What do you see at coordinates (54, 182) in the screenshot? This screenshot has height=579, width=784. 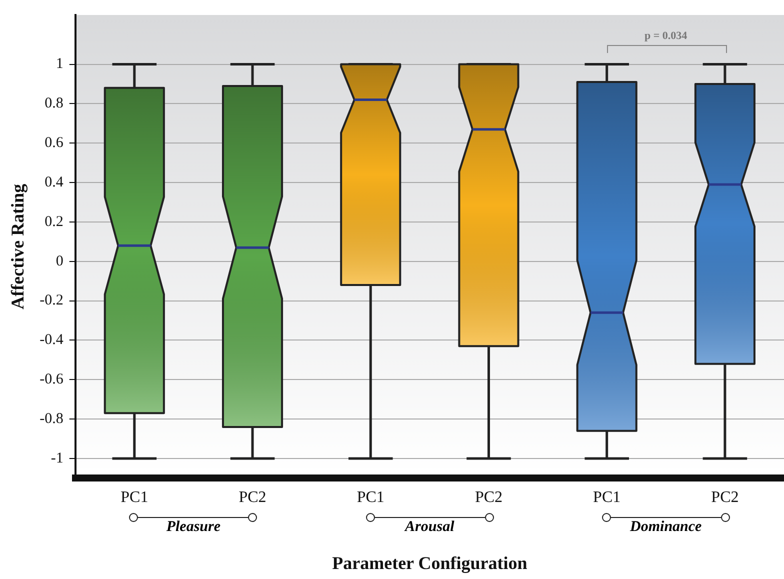 I see `y-tick-label: 0.4` at bounding box center [54, 182].